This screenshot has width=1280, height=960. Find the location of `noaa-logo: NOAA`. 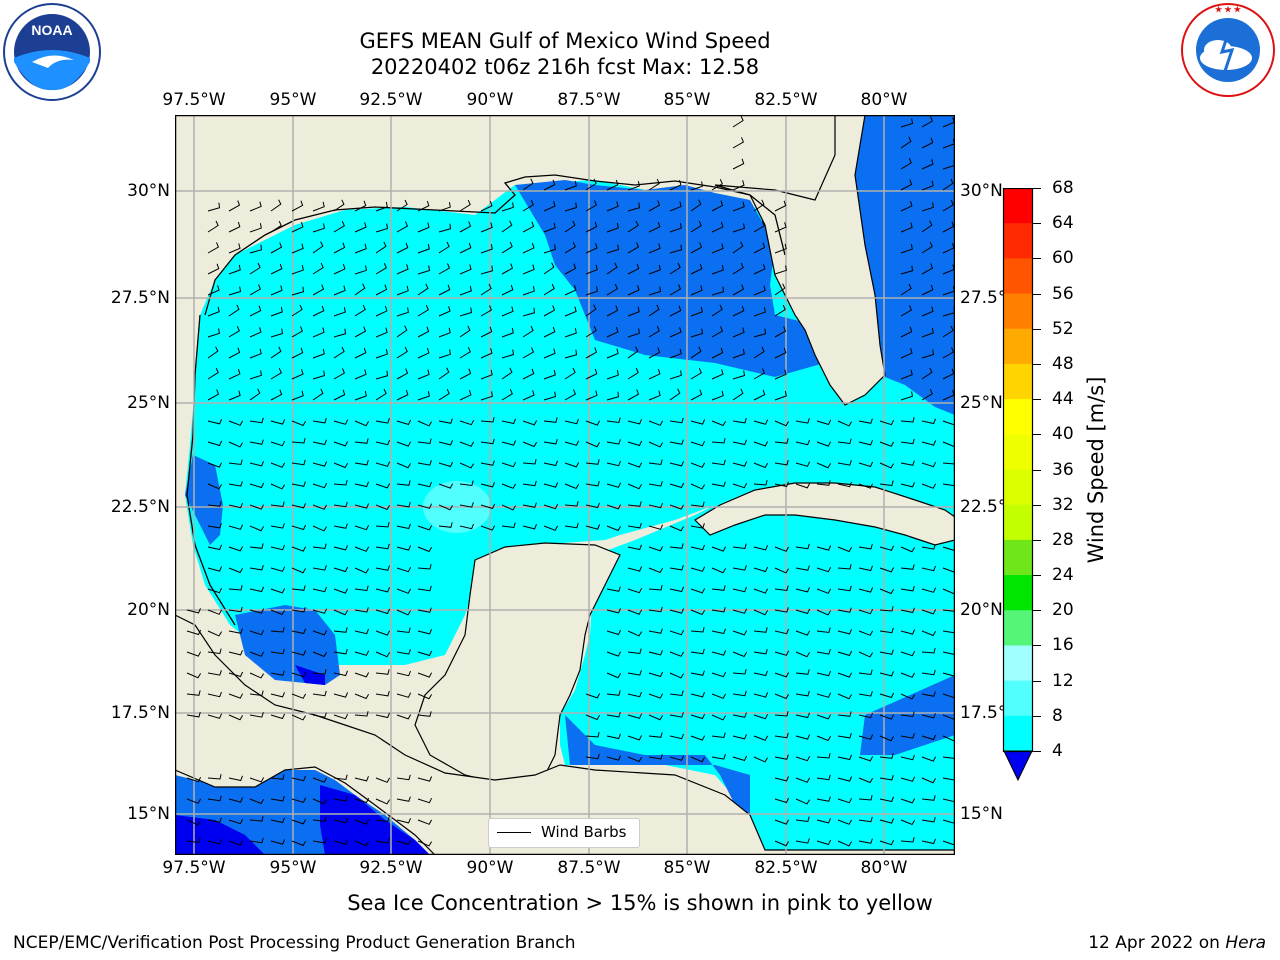

noaa-logo: NOAA is located at coordinates (52, 52).